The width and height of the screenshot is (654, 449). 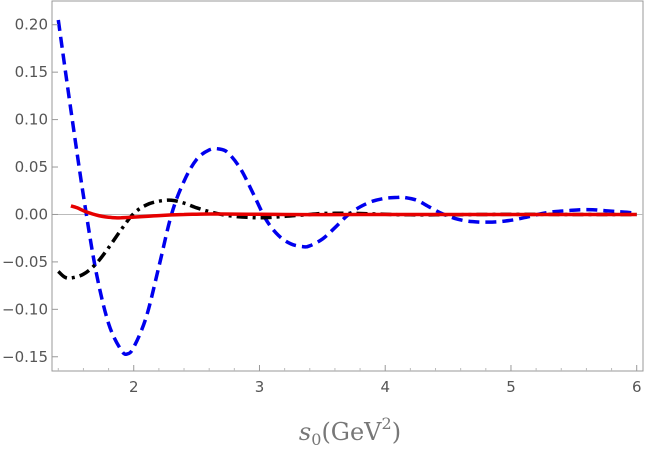 What do you see at coordinates (31, 167) in the screenshot?
I see `y-tick-label: 0.05` at bounding box center [31, 167].